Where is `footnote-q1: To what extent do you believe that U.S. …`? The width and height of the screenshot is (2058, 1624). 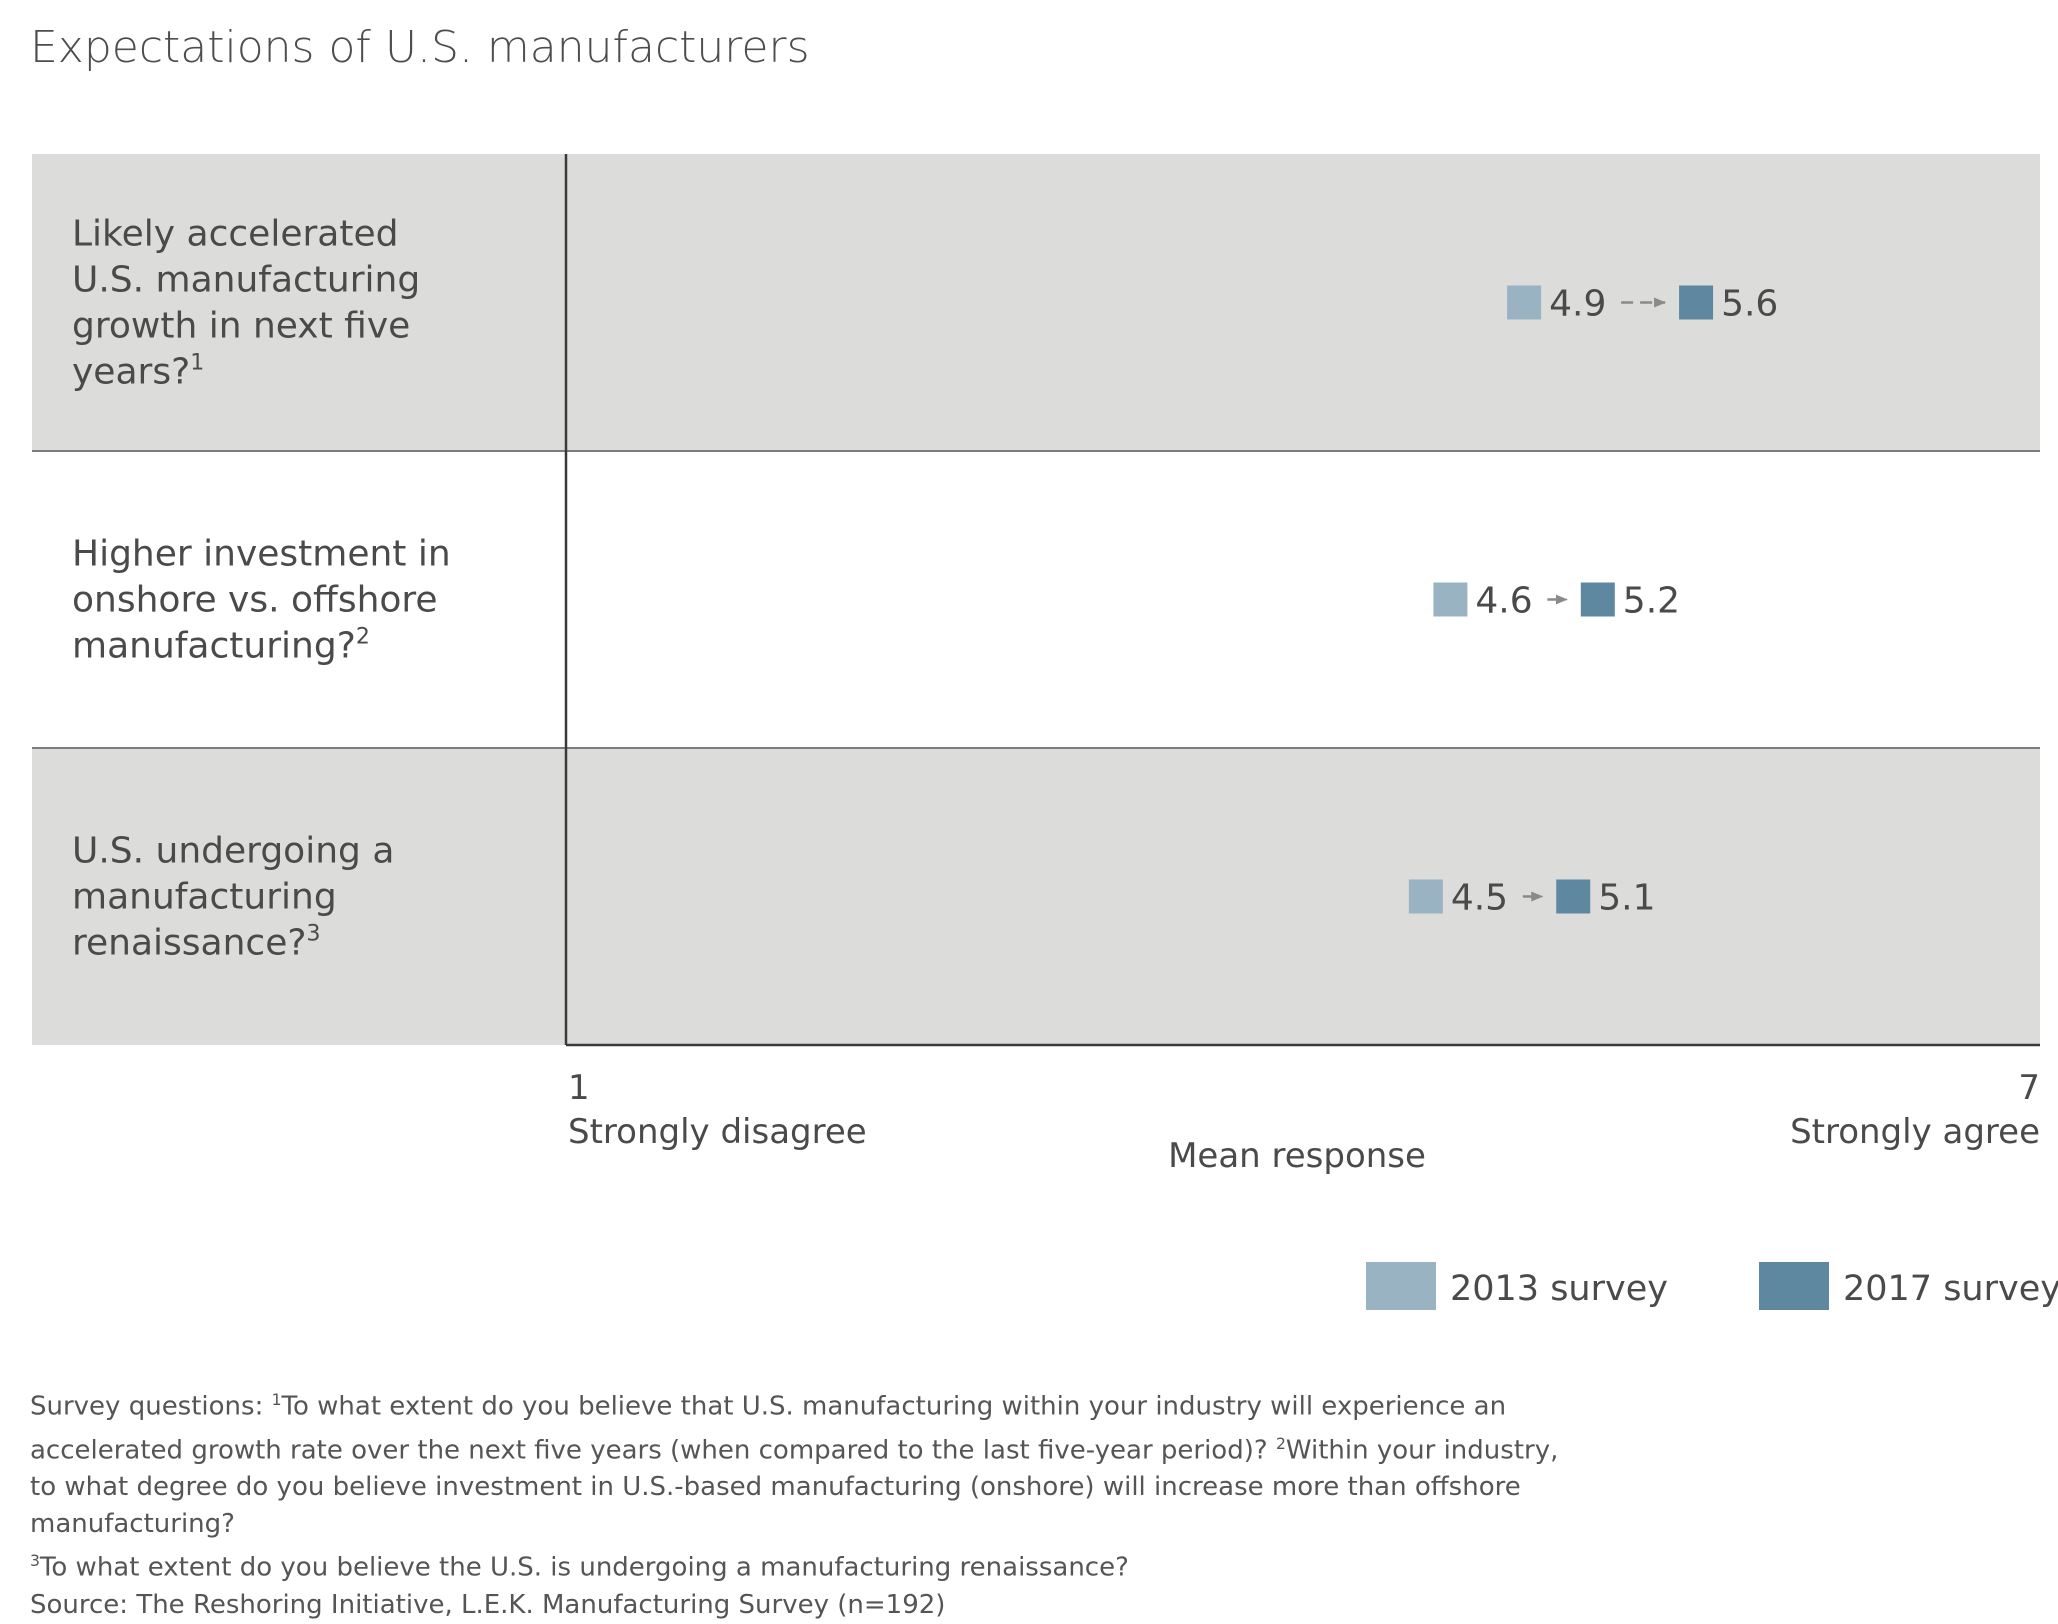
footnote-q1: To what extent do you believe that U.S. … is located at coordinates (768, 1428).